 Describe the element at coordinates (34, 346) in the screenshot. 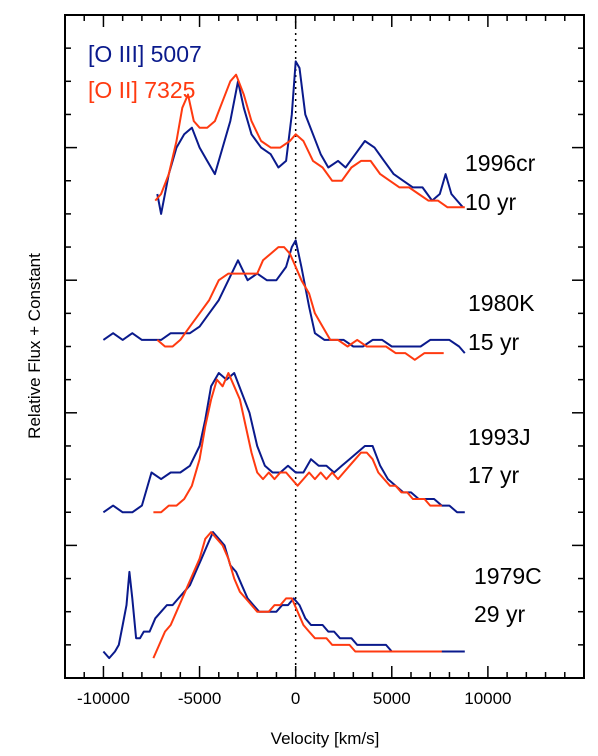

I see `y-axis-title: Relative Flux + Constant` at that location.